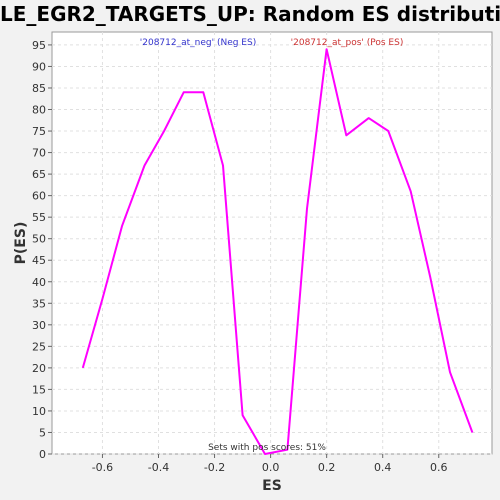  I want to click on y-tick-label: 85, so click(39, 88).